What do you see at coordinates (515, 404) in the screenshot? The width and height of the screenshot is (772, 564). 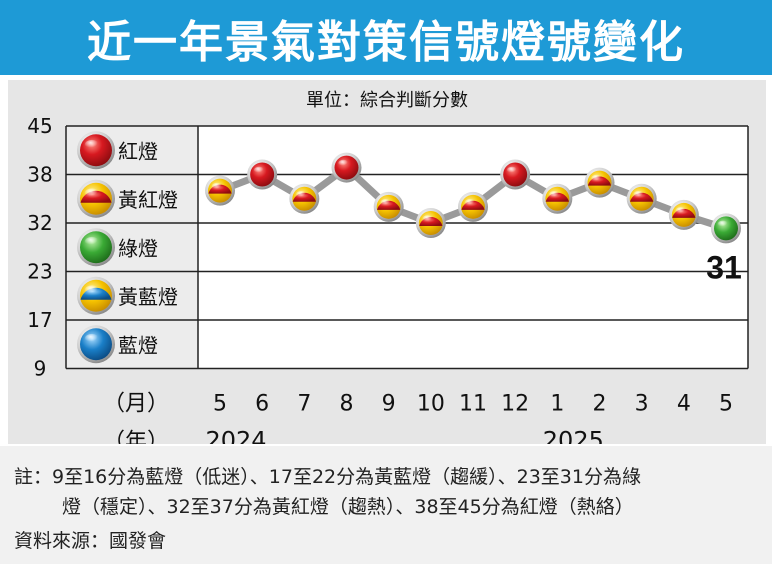 I see `x-tick-label: 12` at bounding box center [515, 404].